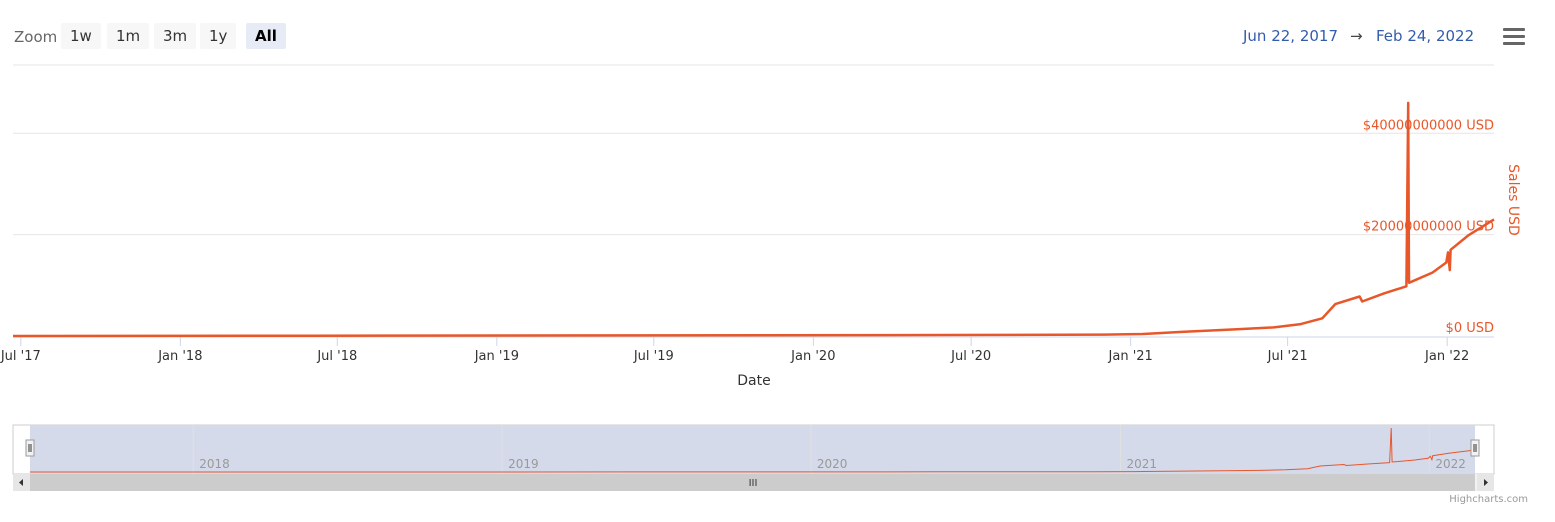 Image resolution: width=1555 pixels, height=522 pixels. What do you see at coordinates (1287, 356) in the screenshot?
I see `x-tick-label: Jul '21` at bounding box center [1287, 356].